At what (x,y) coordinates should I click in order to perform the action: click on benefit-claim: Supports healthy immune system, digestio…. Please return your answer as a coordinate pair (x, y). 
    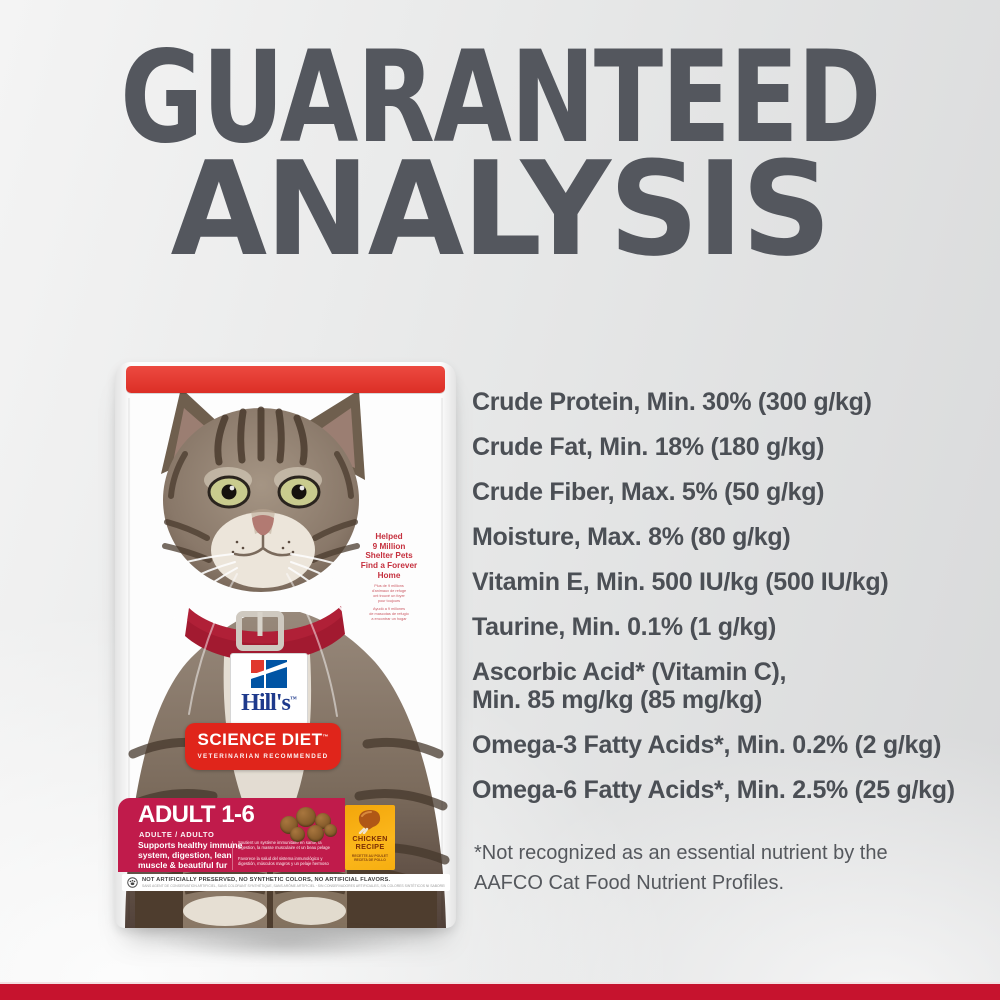
    Looking at the image, I should click on (190, 855).